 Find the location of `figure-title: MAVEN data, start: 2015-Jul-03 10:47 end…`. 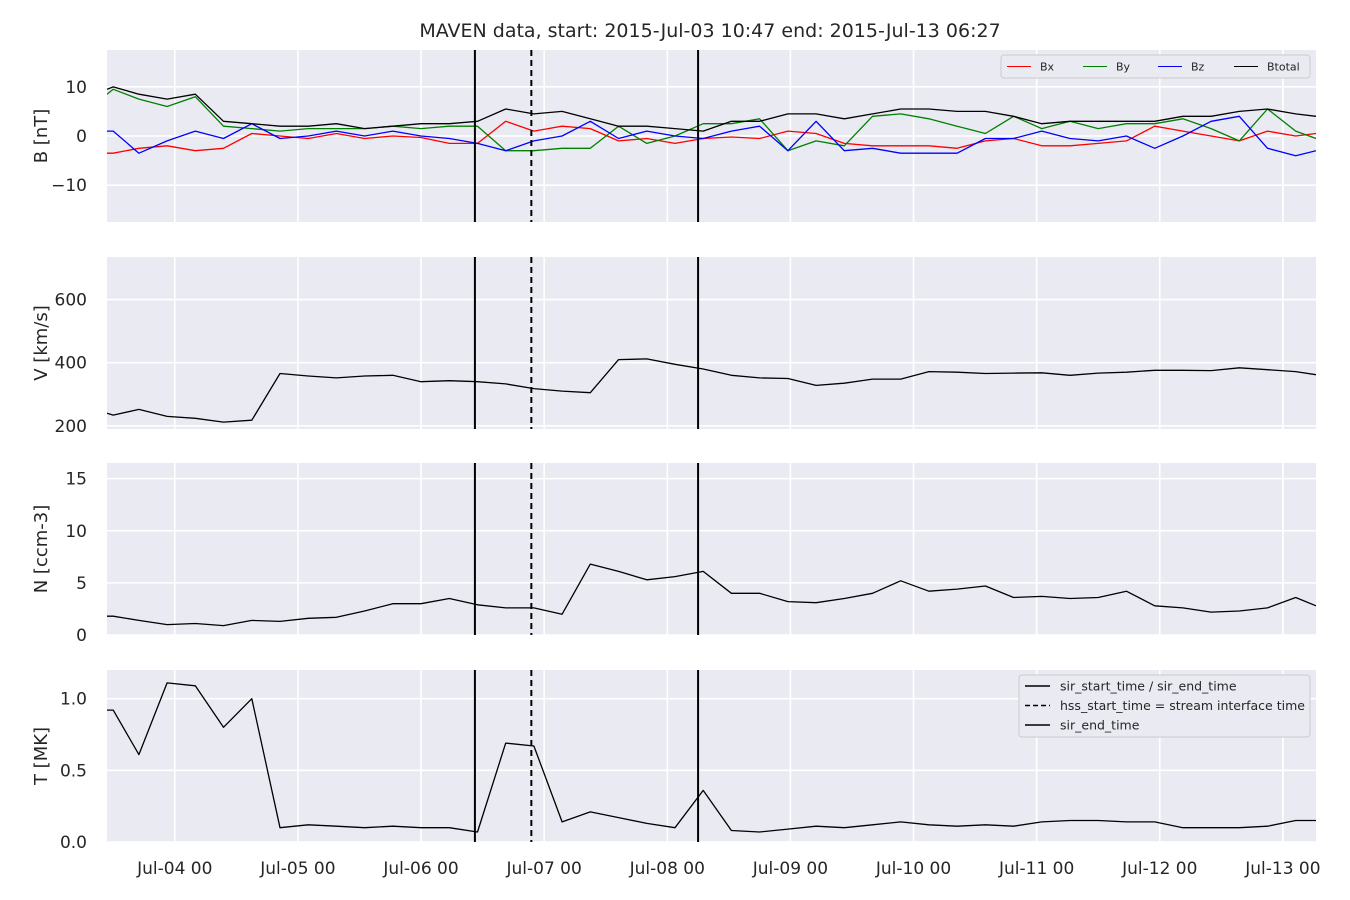

figure-title: MAVEN data, start: 2015-Jul-03 10:47 end… is located at coordinates (709, 31).